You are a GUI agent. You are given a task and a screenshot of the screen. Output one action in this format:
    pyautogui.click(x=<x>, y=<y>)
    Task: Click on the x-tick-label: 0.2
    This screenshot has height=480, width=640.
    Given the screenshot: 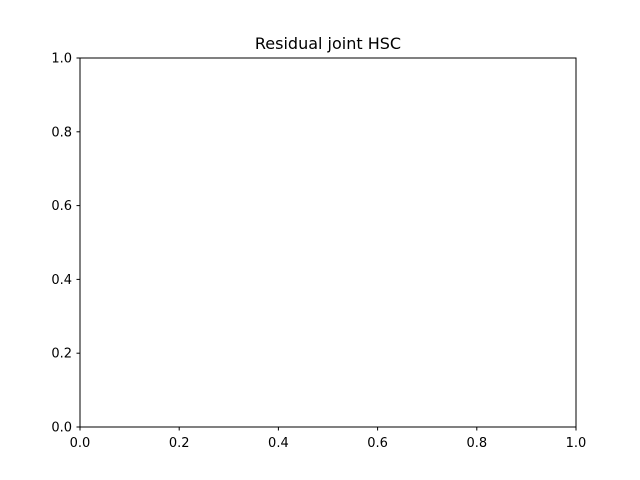 What is the action you would take?
    pyautogui.click(x=179, y=443)
    